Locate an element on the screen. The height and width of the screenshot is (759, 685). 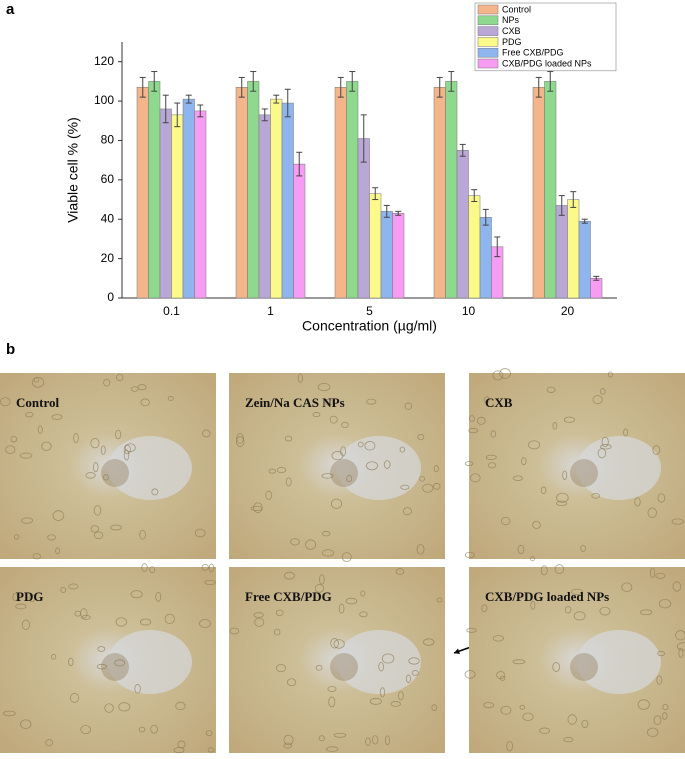
dark-spot is located at coordinates (115, 473).